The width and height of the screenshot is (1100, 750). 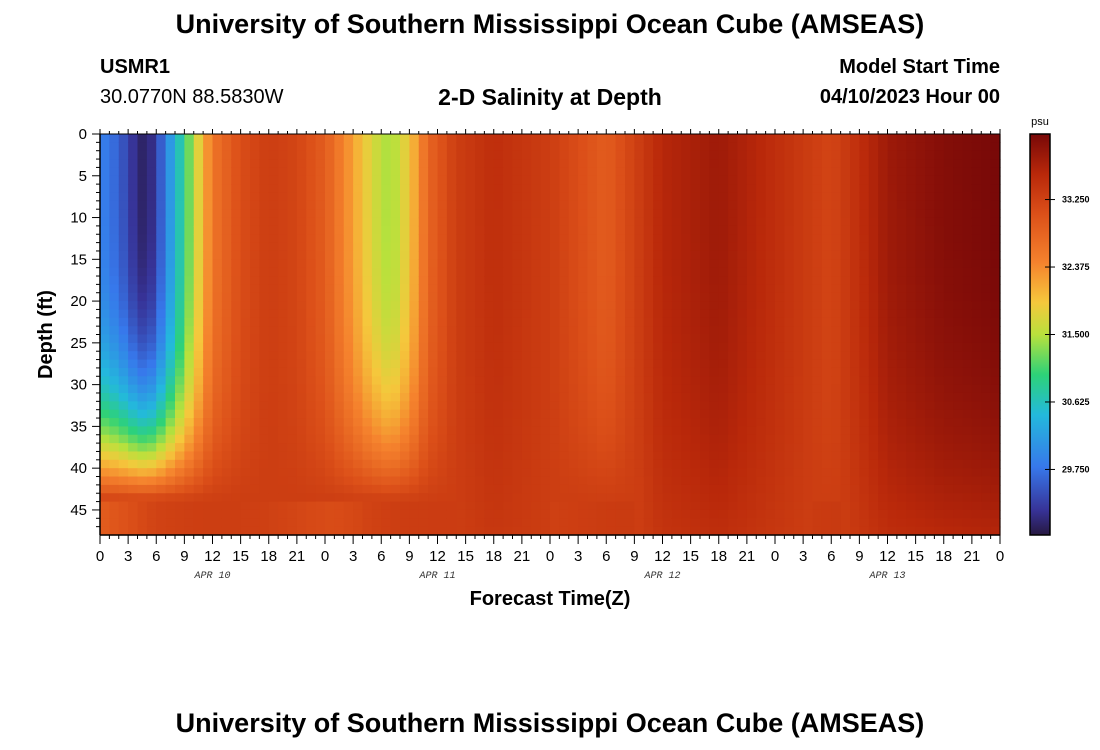 What do you see at coordinates (211, 576) in the screenshot?
I see `day-label: APR 10` at bounding box center [211, 576].